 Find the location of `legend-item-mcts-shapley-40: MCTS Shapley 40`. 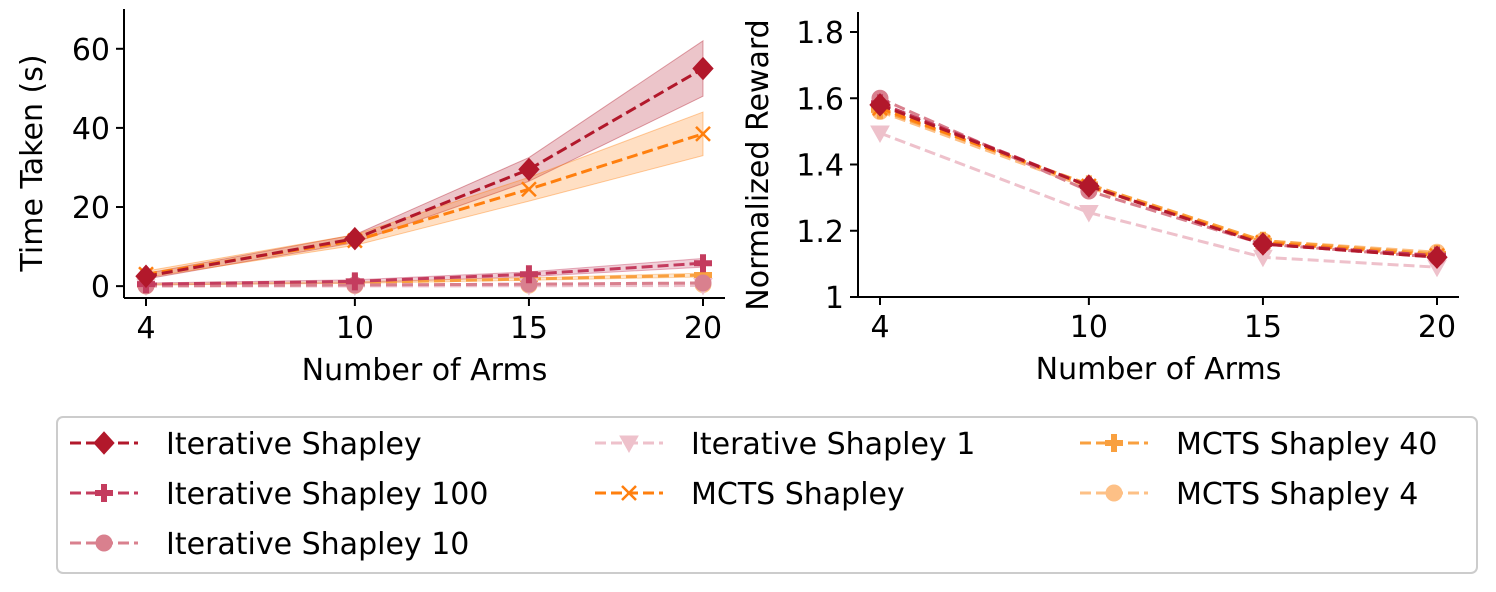

legend-item-mcts-shapley-40: MCTS Shapley 40 is located at coordinates (1258, 444).